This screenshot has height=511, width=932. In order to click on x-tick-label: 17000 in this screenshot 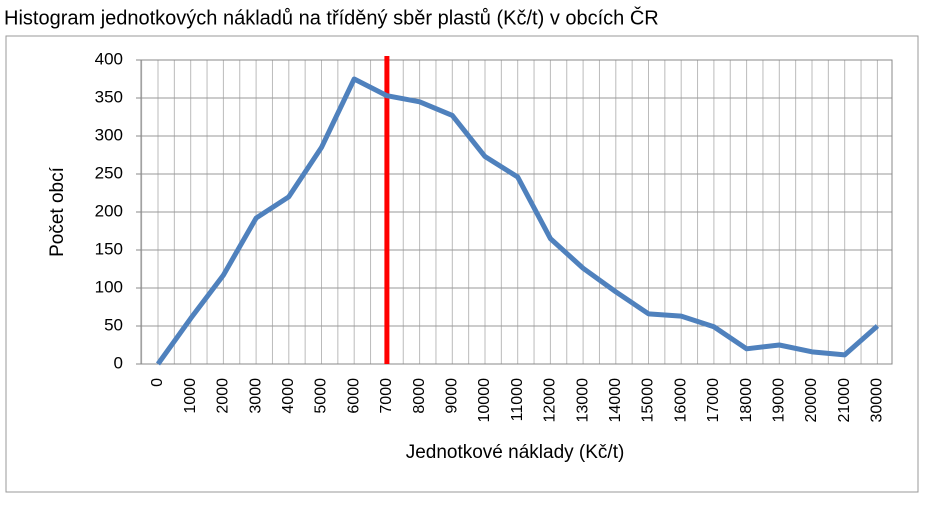, I will do `click(713, 400)`.